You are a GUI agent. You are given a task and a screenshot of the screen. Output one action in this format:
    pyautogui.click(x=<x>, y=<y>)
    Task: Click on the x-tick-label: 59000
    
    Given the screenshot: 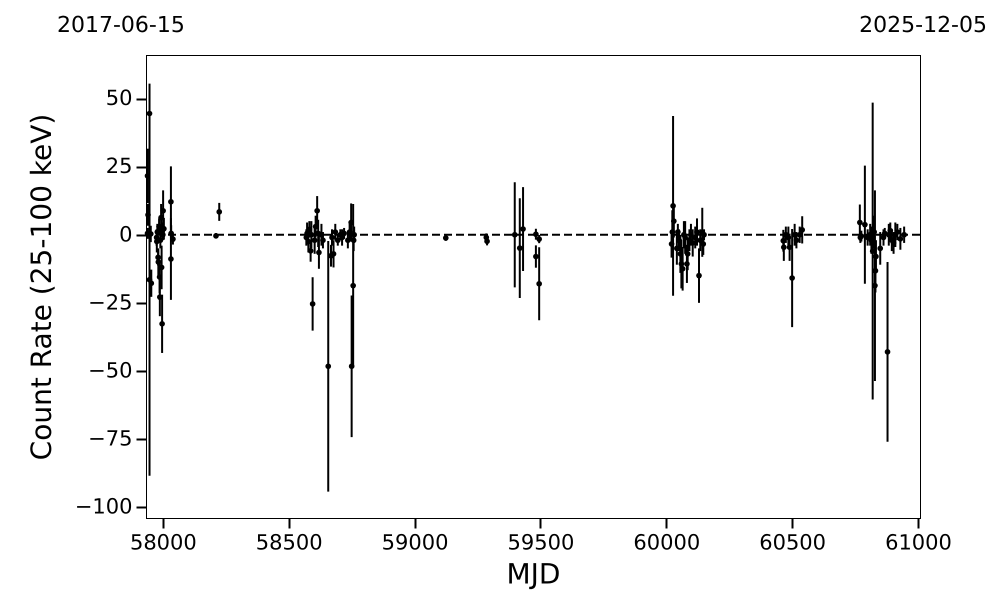 What is the action you would take?
    pyautogui.click(x=415, y=542)
    